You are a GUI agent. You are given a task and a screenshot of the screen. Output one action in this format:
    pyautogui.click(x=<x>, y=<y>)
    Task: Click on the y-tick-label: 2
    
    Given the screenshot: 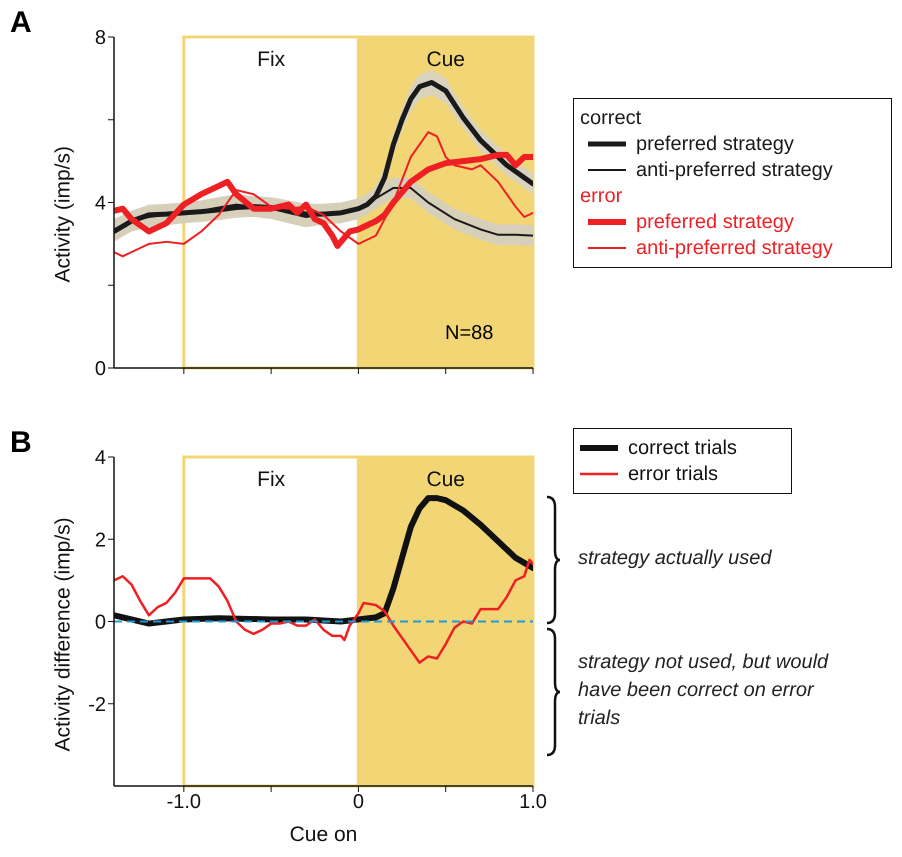 What is the action you would take?
    pyautogui.click(x=100, y=540)
    